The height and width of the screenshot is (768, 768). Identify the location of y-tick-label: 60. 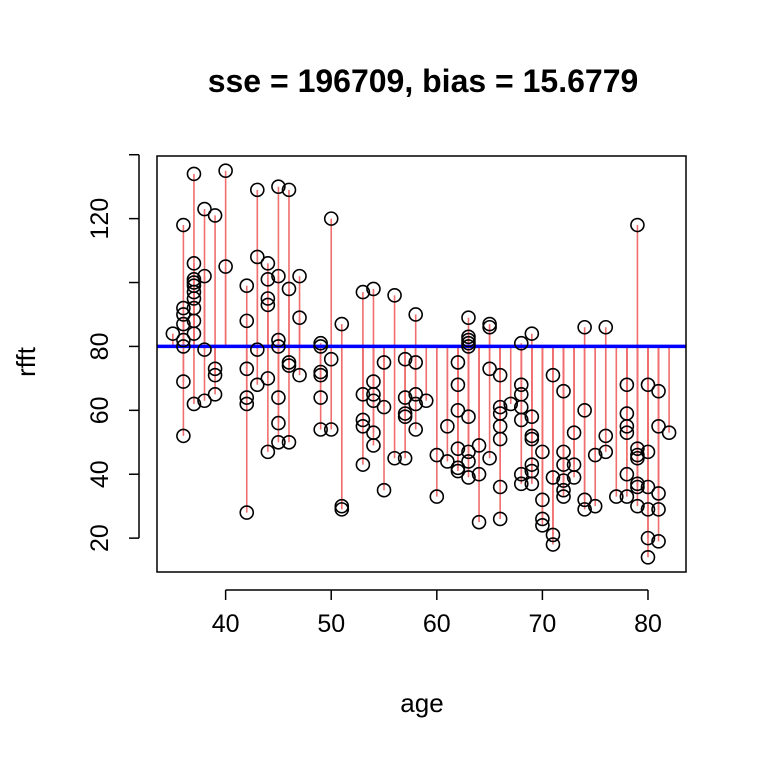
(100, 410).